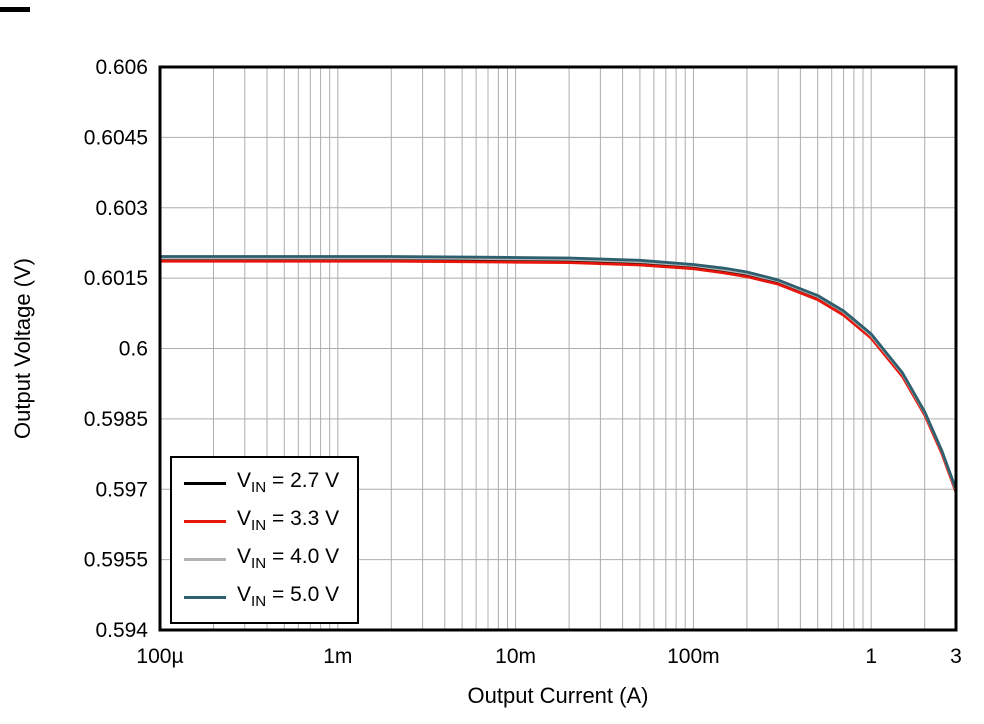  I want to click on legend-label: VIN = 2.7 V, so click(288, 483).